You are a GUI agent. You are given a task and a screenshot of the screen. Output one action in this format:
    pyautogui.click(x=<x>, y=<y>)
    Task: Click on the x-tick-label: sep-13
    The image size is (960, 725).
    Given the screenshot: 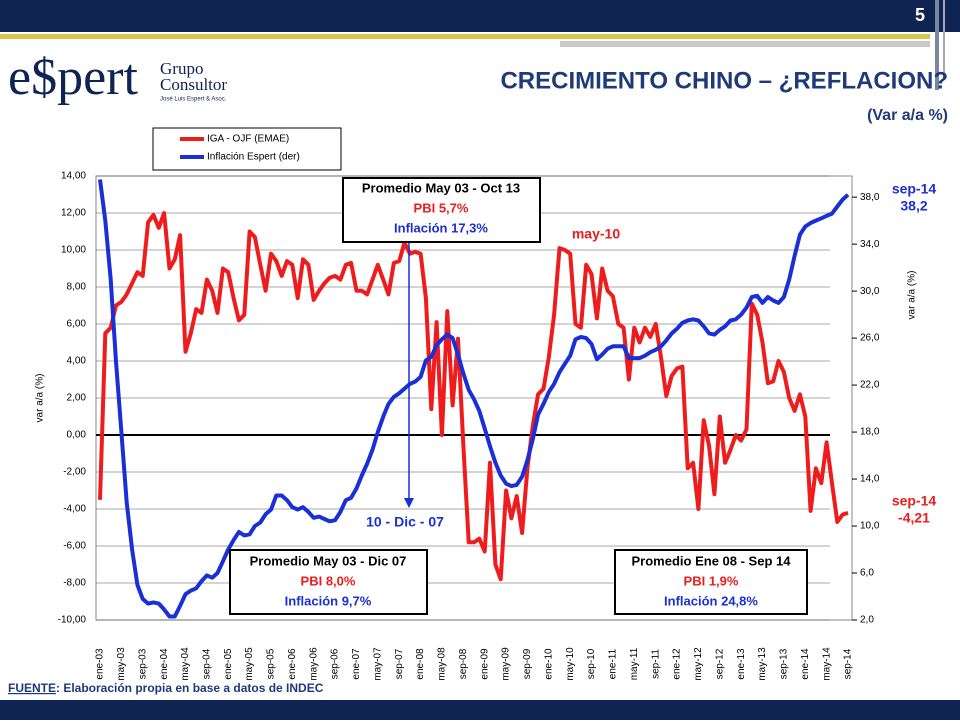 What is the action you would take?
    pyautogui.click(x=784, y=663)
    